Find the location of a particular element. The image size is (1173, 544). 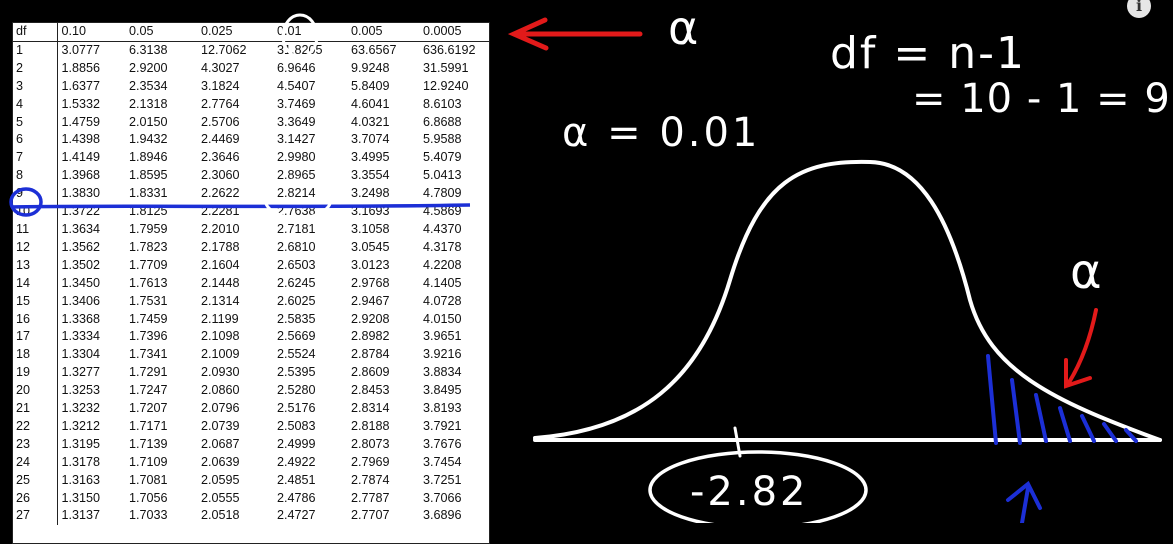

value-cell: 1.7613 is located at coordinates (148, 282).